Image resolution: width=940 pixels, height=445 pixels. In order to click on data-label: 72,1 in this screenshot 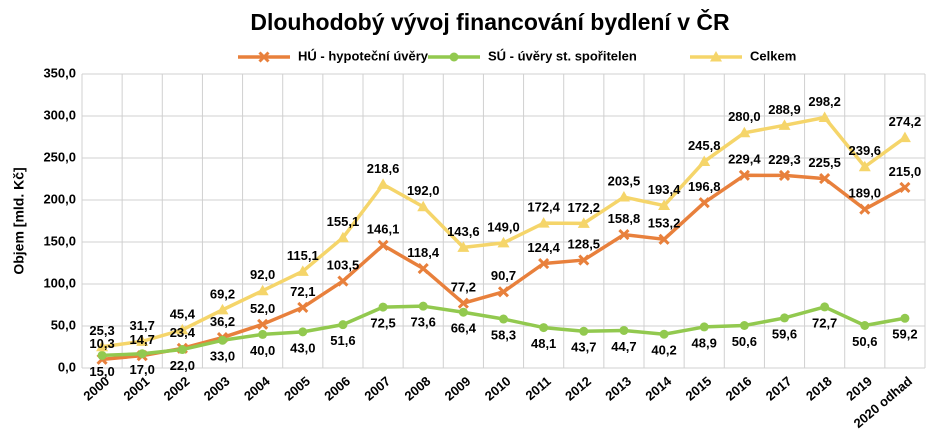, I will do `click(302, 291)`.